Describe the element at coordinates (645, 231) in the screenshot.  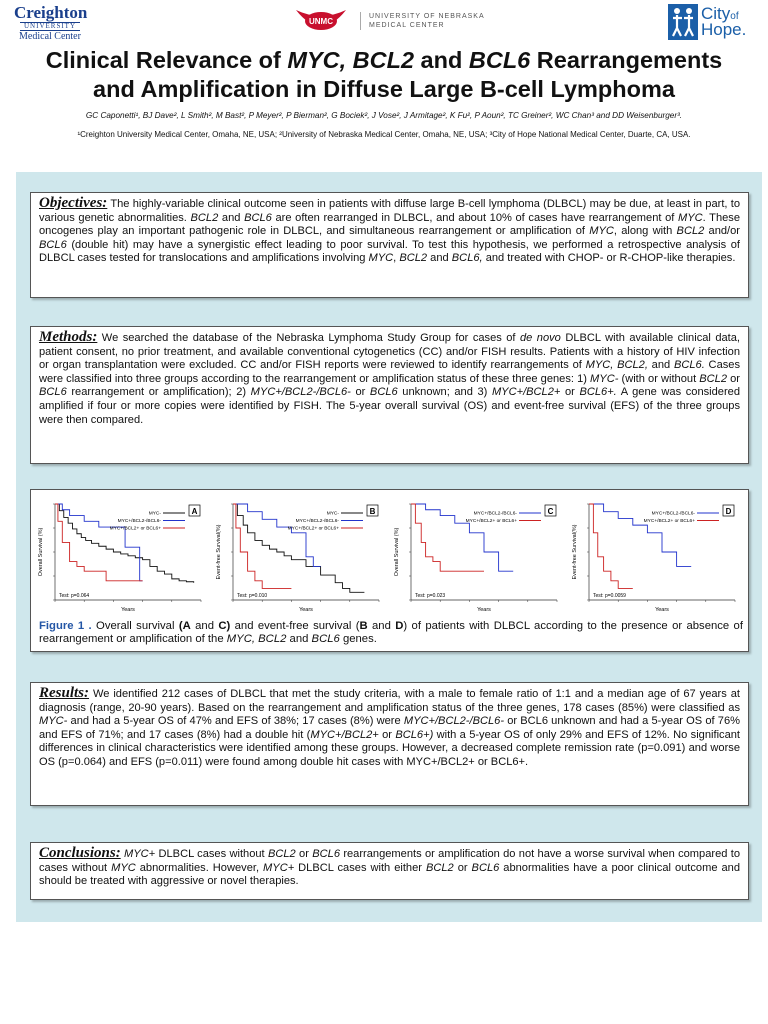
I see `text: , along with` at that location.